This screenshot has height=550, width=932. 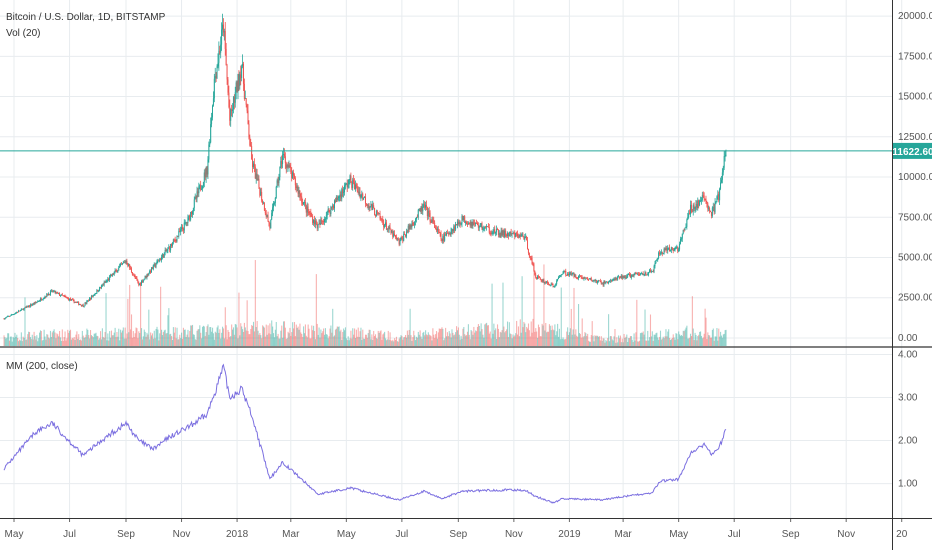 I want to click on time-axis-tick-label: 20, so click(x=902, y=534).